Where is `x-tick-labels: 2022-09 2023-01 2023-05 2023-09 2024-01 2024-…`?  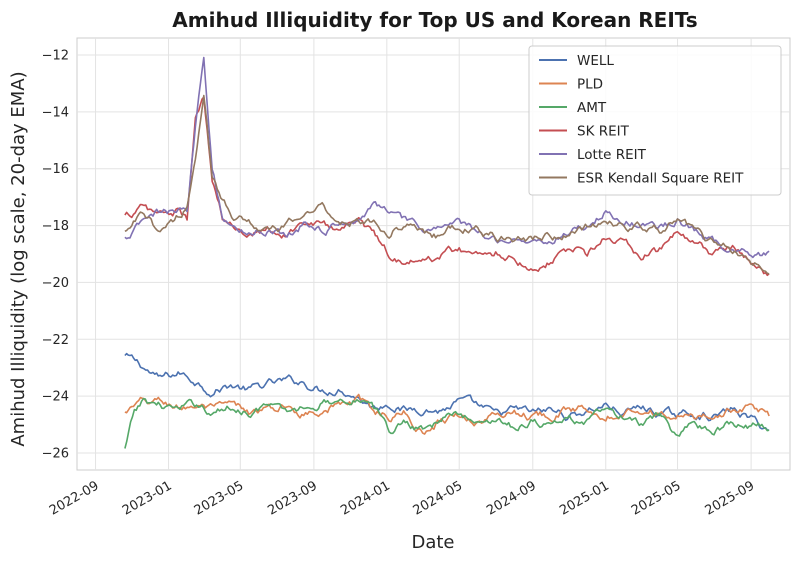
x-tick-labels: 2022-09 2023-01 2023-05 2023-09 2024-01 2024-… is located at coordinates (402, 498).